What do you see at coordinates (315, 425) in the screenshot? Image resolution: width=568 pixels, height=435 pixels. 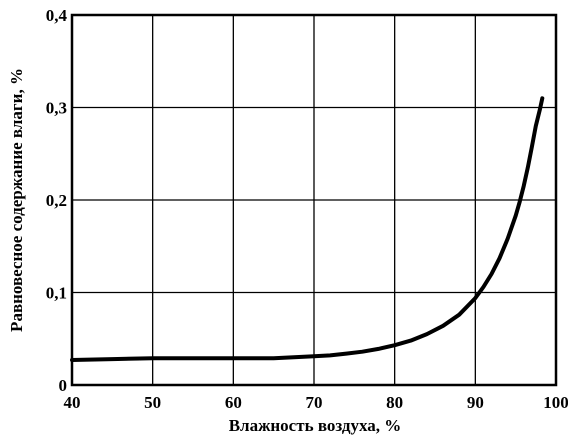 I see `x-axis-title: Влажность воздуха, %` at bounding box center [315, 425].